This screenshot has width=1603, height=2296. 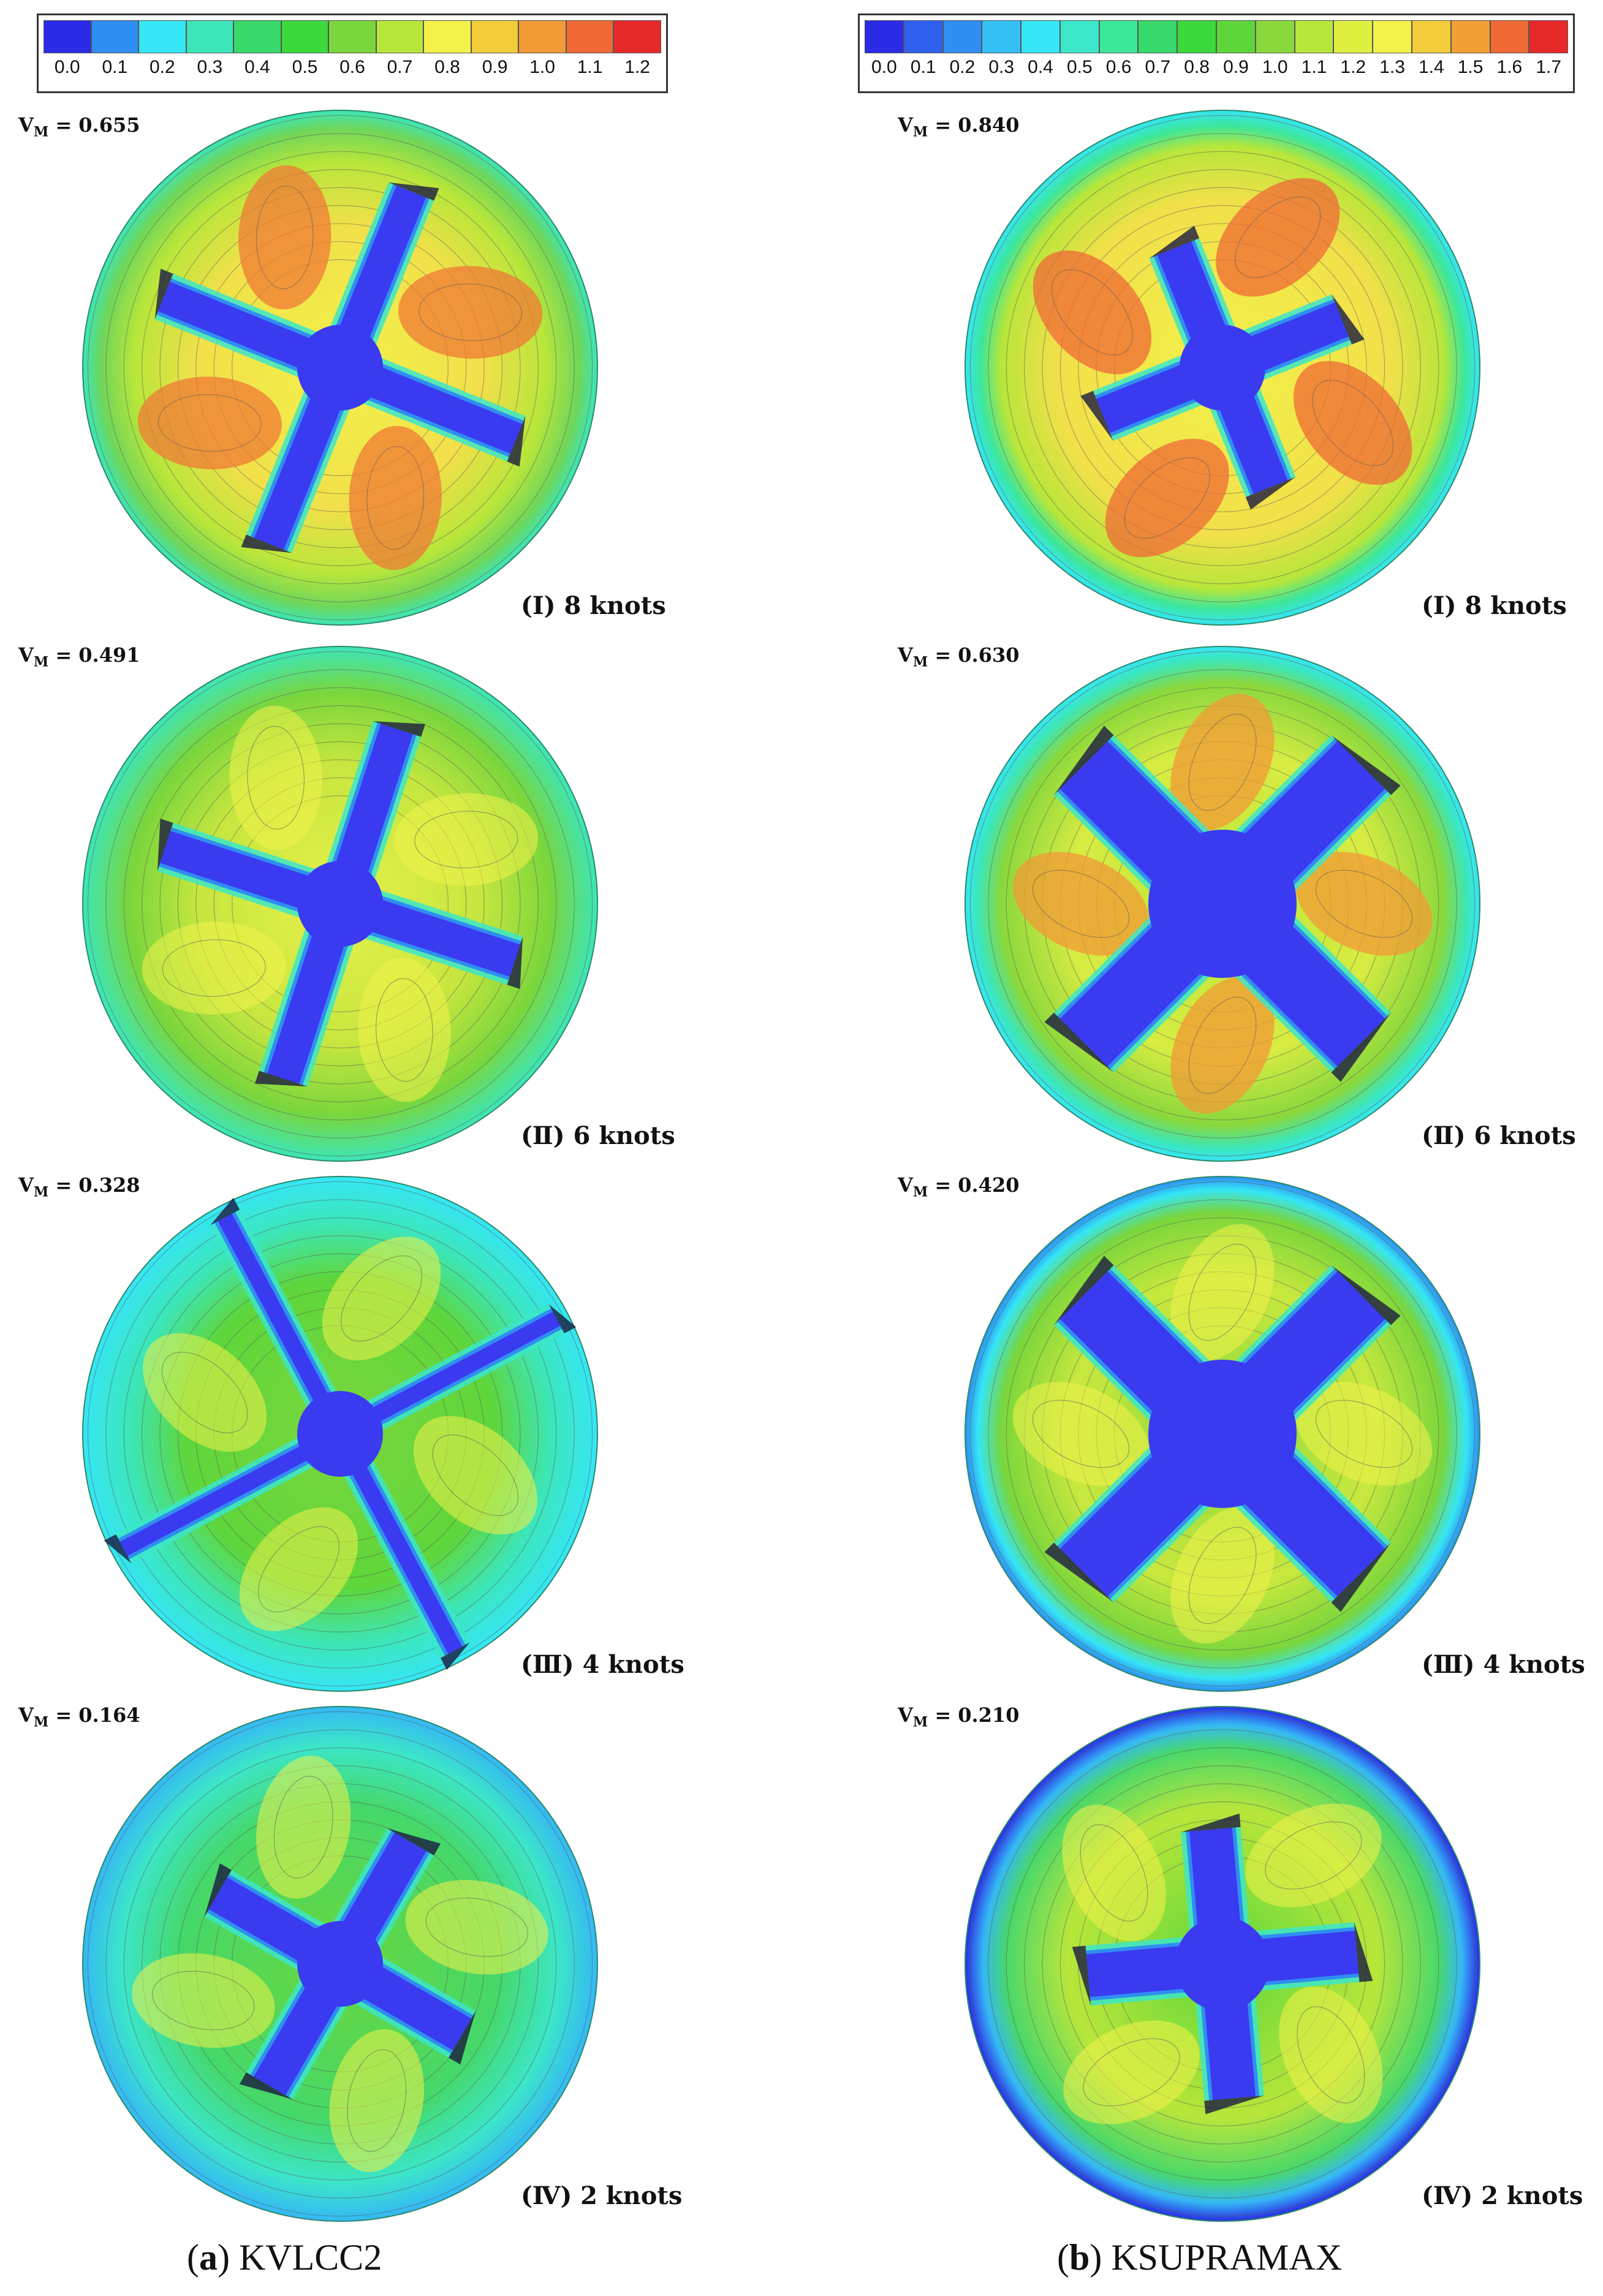 I want to click on legend-tick-label: 0.9, so click(x=1236, y=67).